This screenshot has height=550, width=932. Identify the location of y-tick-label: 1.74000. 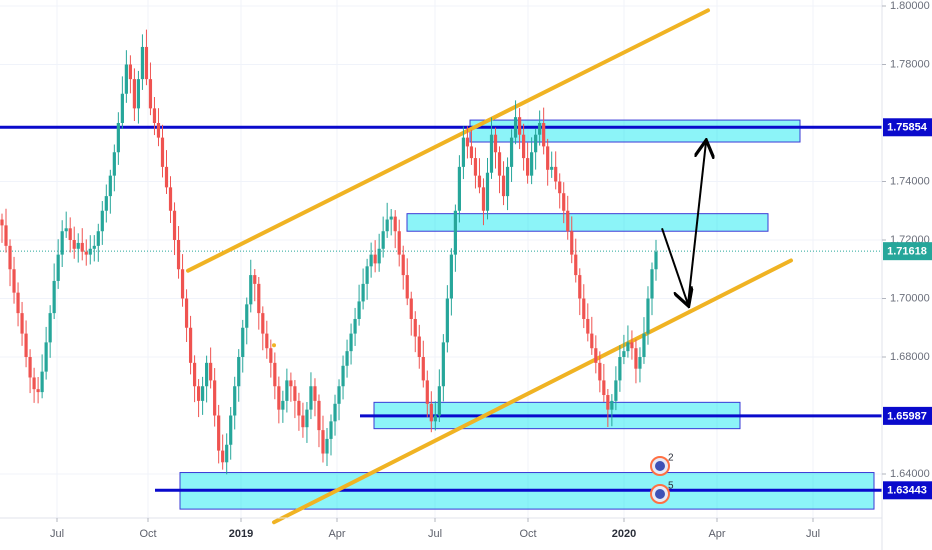
(910, 181).